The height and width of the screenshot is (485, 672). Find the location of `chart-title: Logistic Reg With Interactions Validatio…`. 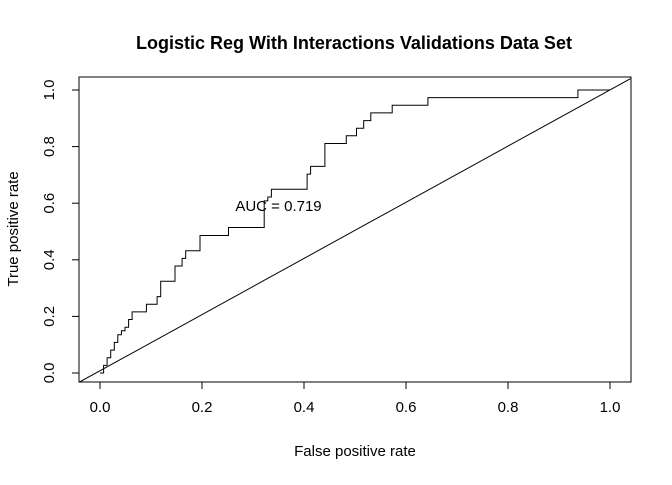

chart-title: Logistic Reg With Interactions Validatio… is located at coordinates (354, 43).